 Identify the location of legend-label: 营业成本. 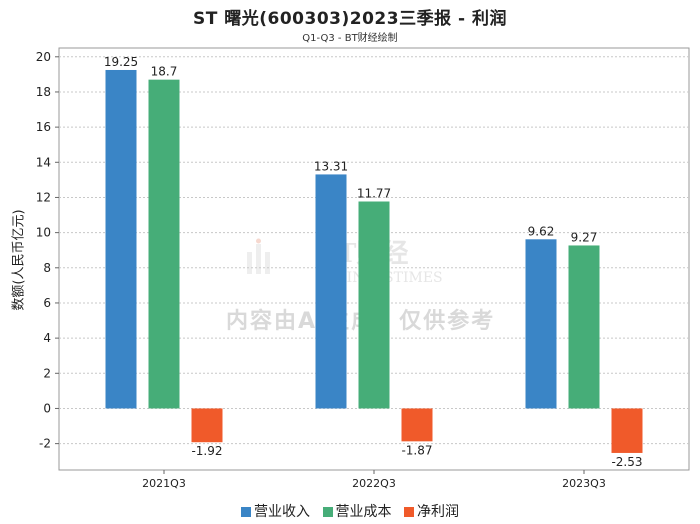
(363, 512).